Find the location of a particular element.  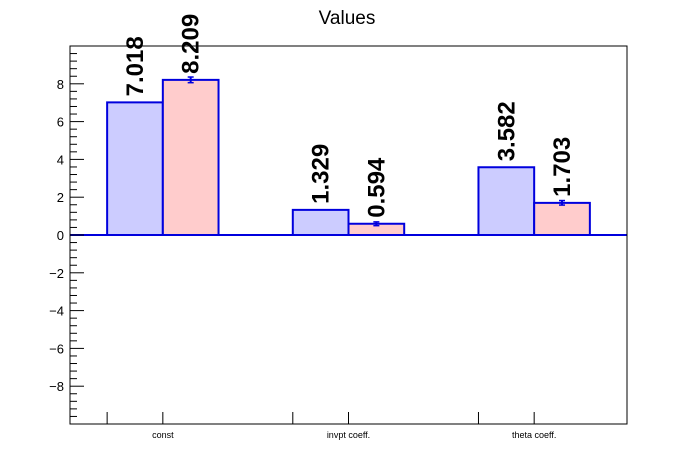

x-tick-label: invpt coeff. is located at coordinates (348, 435).